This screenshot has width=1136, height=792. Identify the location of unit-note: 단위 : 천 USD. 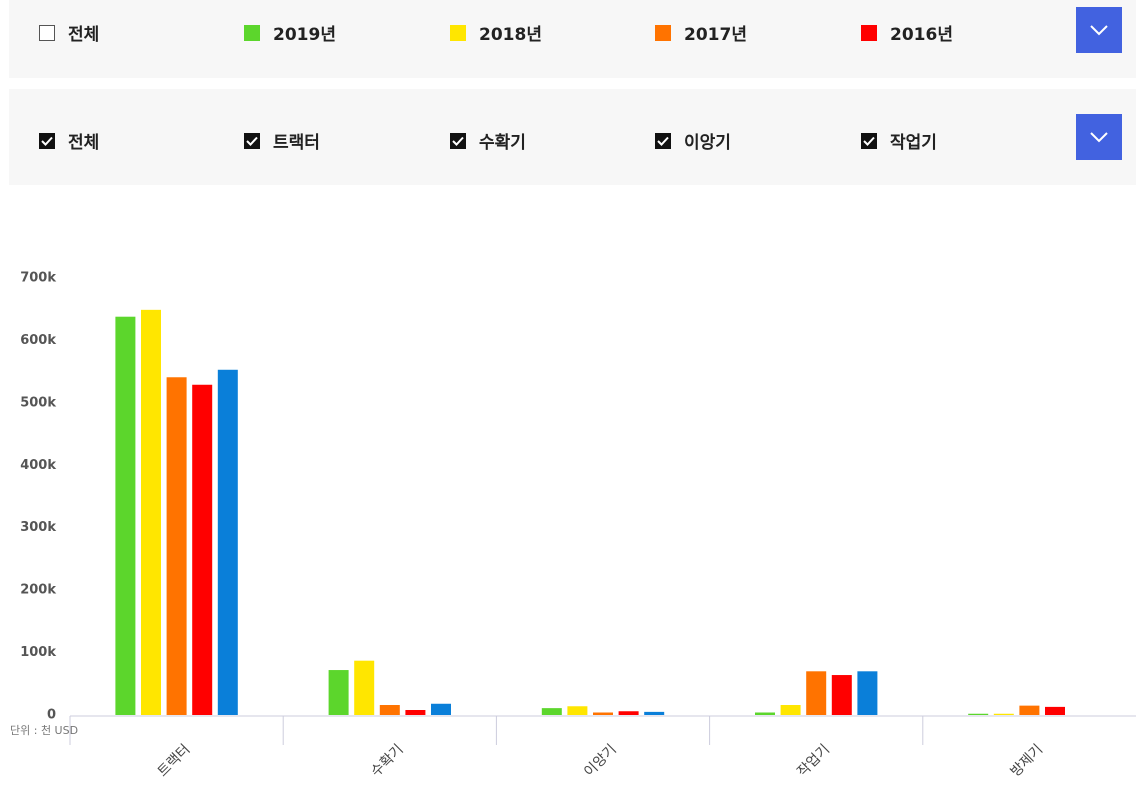
(44, 730).